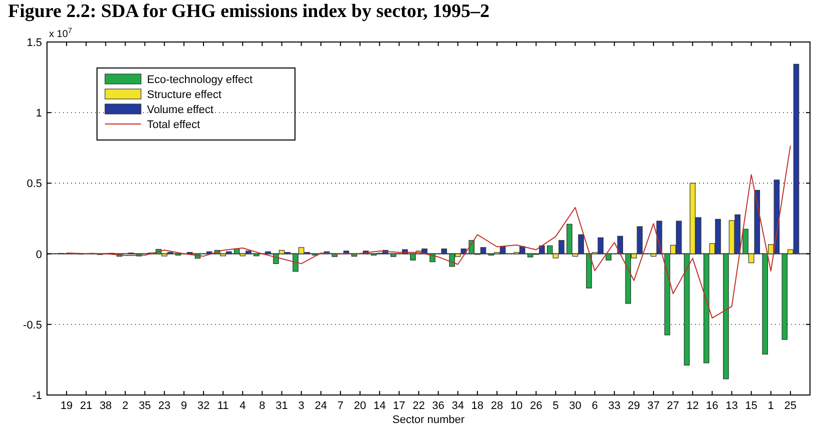  I want to click on x-tick-label: 4, so click(243, 406).